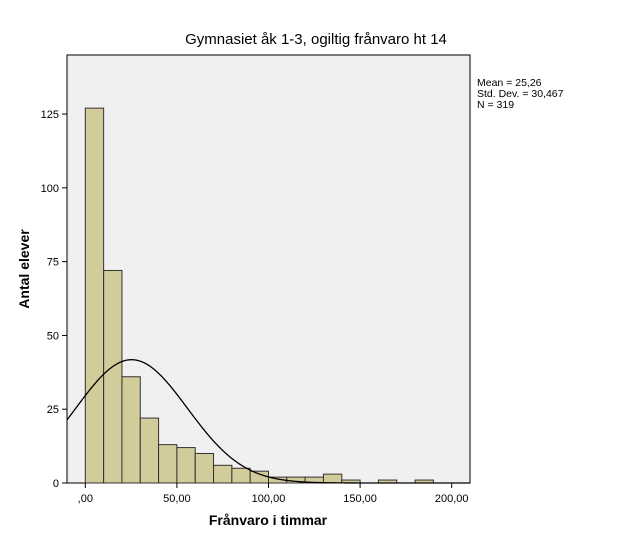 This screenshot has height=544, width=629. I want to click on normal-curve-line, so click(268, 421).